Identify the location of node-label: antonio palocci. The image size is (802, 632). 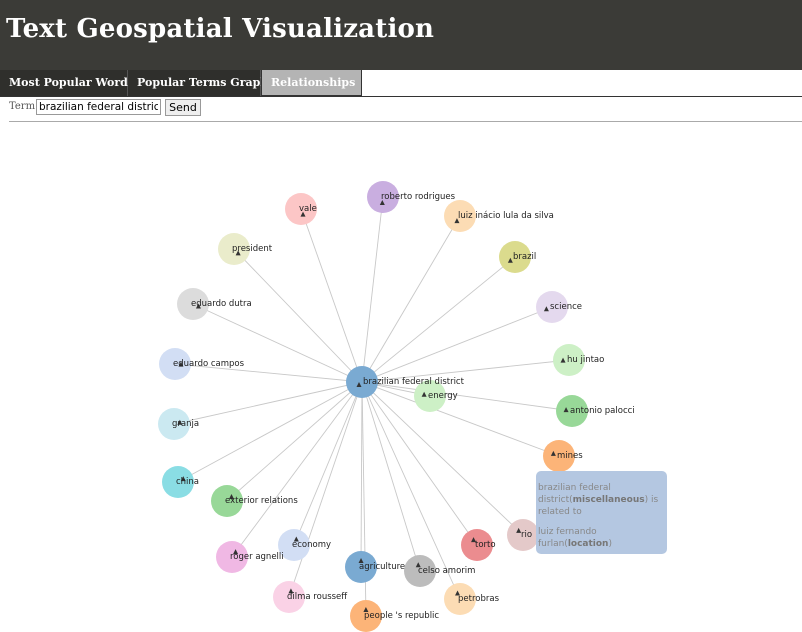
(602, 411).